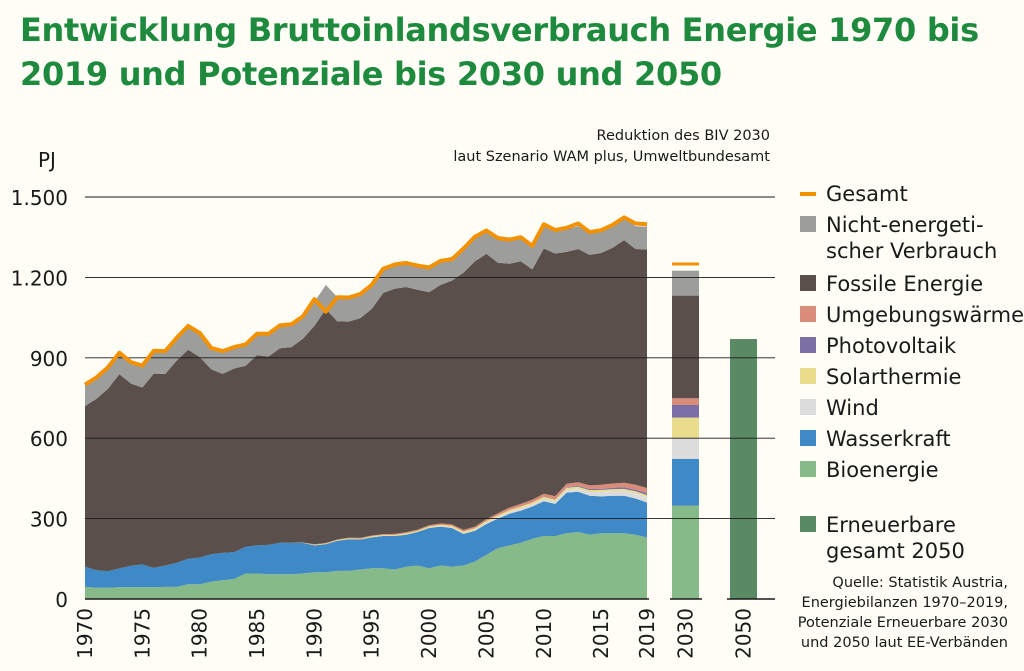 The image size is (1024, 671). Describe the element at coordinates (49, 359) in the screenshot. I see `y-tick-label-900: 900` at that location.